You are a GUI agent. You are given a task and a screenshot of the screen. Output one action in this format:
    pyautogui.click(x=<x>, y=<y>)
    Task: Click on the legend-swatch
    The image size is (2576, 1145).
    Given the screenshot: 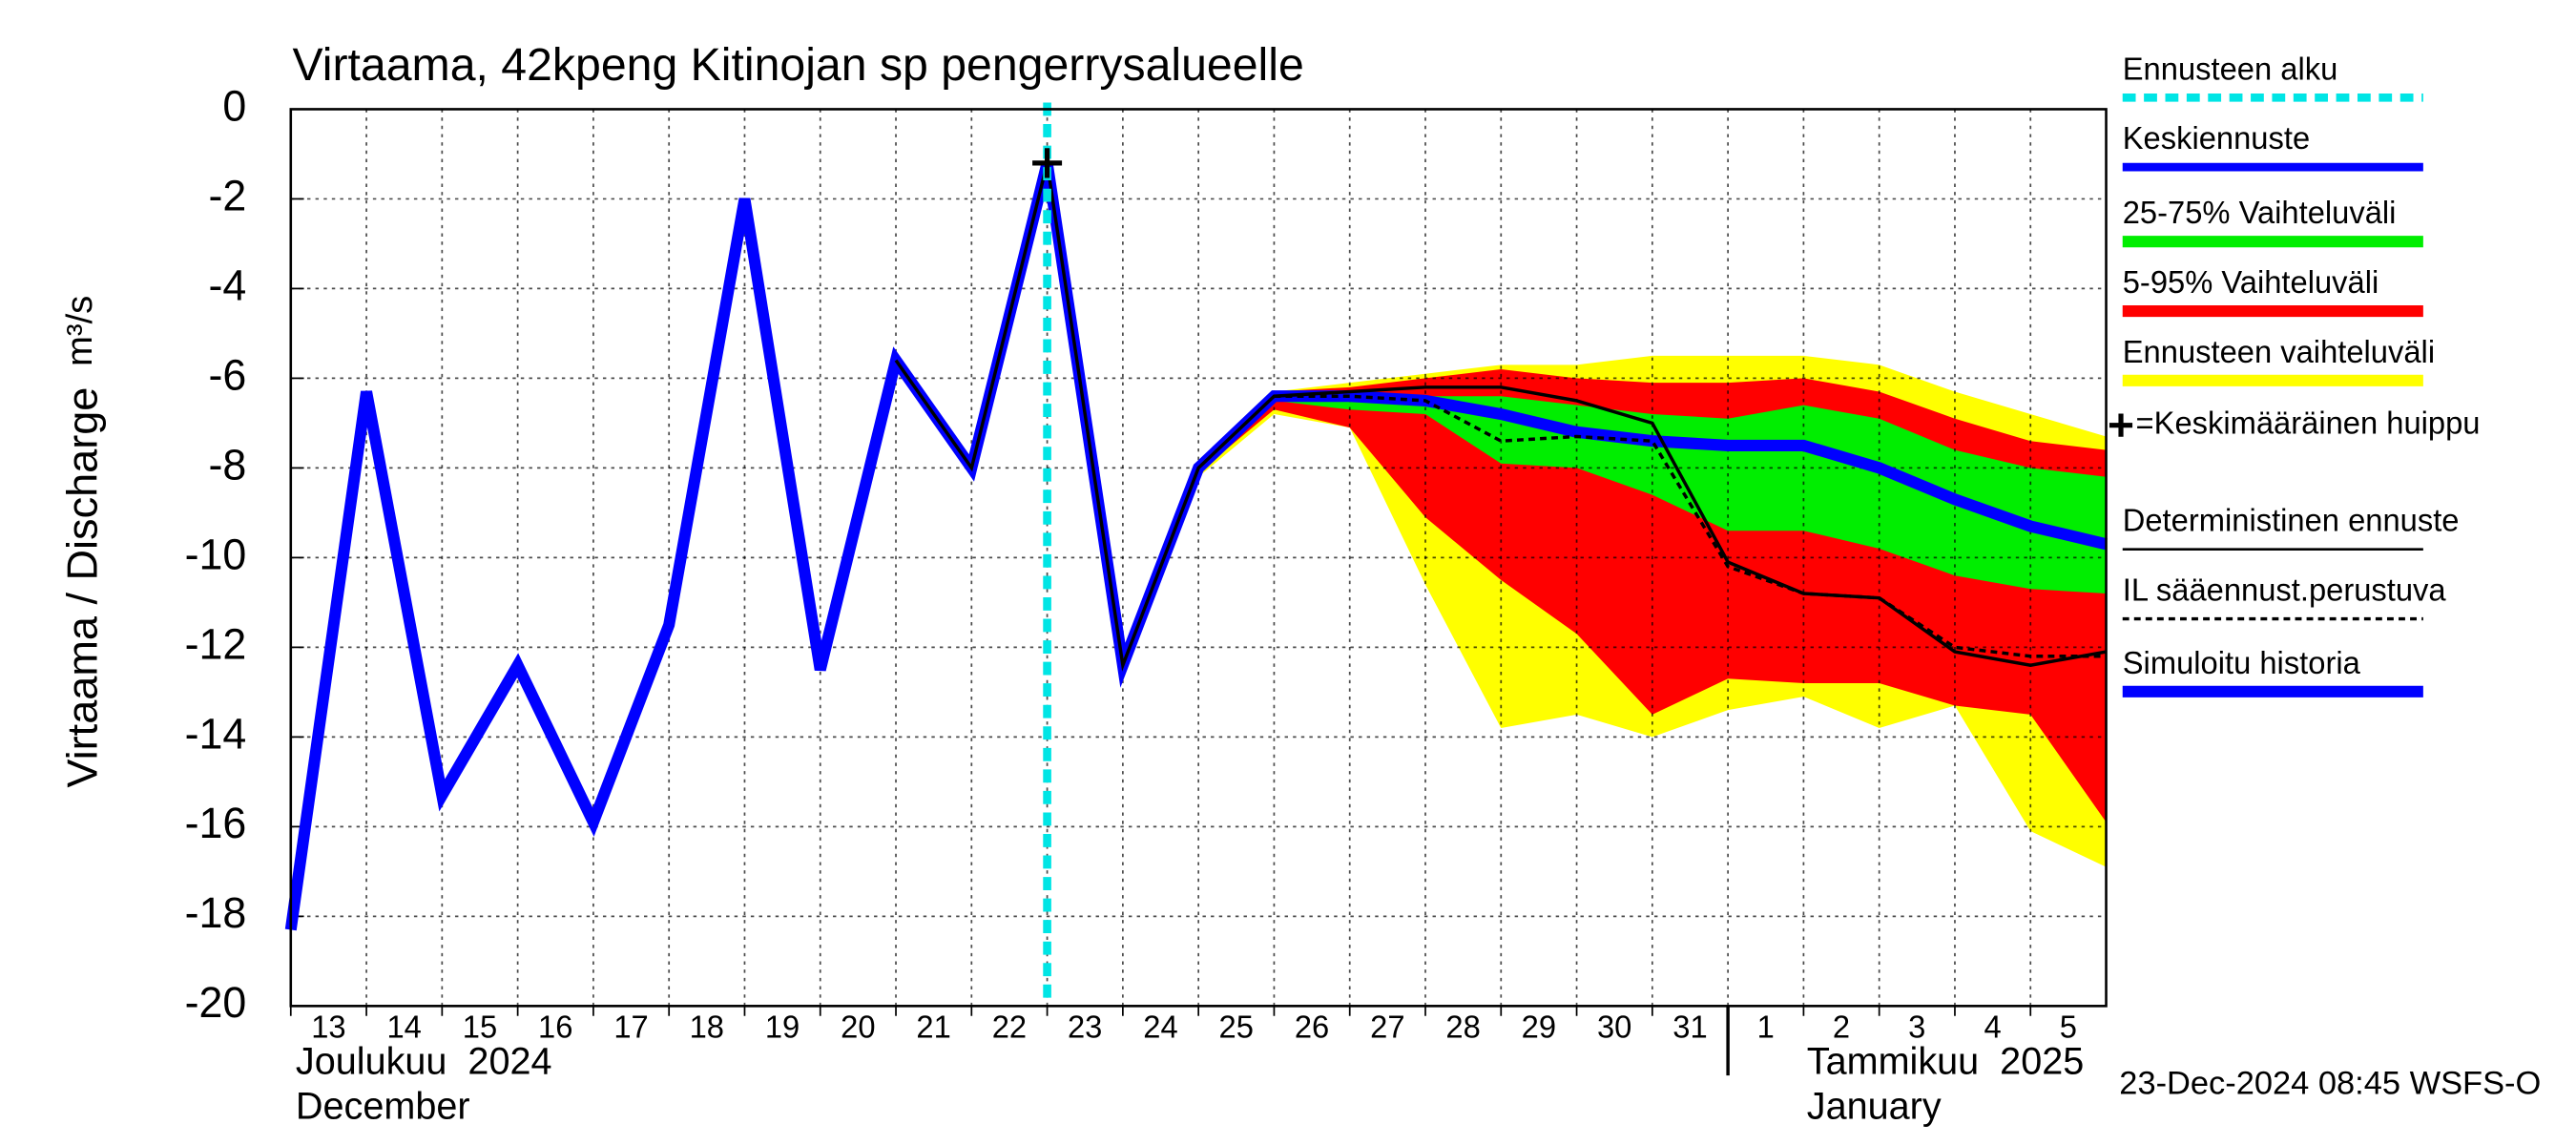 What is the action you would take?
    pyautogui.click(x=2121, y=425)
    